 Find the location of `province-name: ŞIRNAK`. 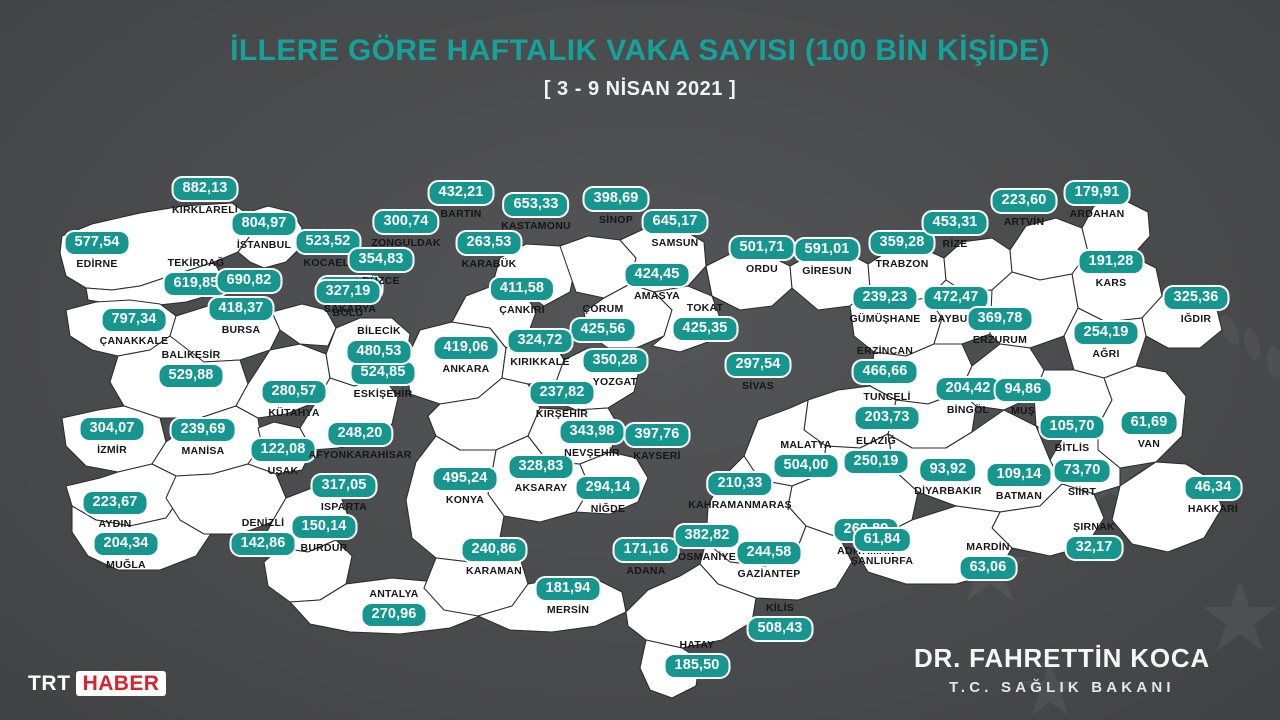

province-name: ŞIRNAK is located at coordinates (1094, 526).